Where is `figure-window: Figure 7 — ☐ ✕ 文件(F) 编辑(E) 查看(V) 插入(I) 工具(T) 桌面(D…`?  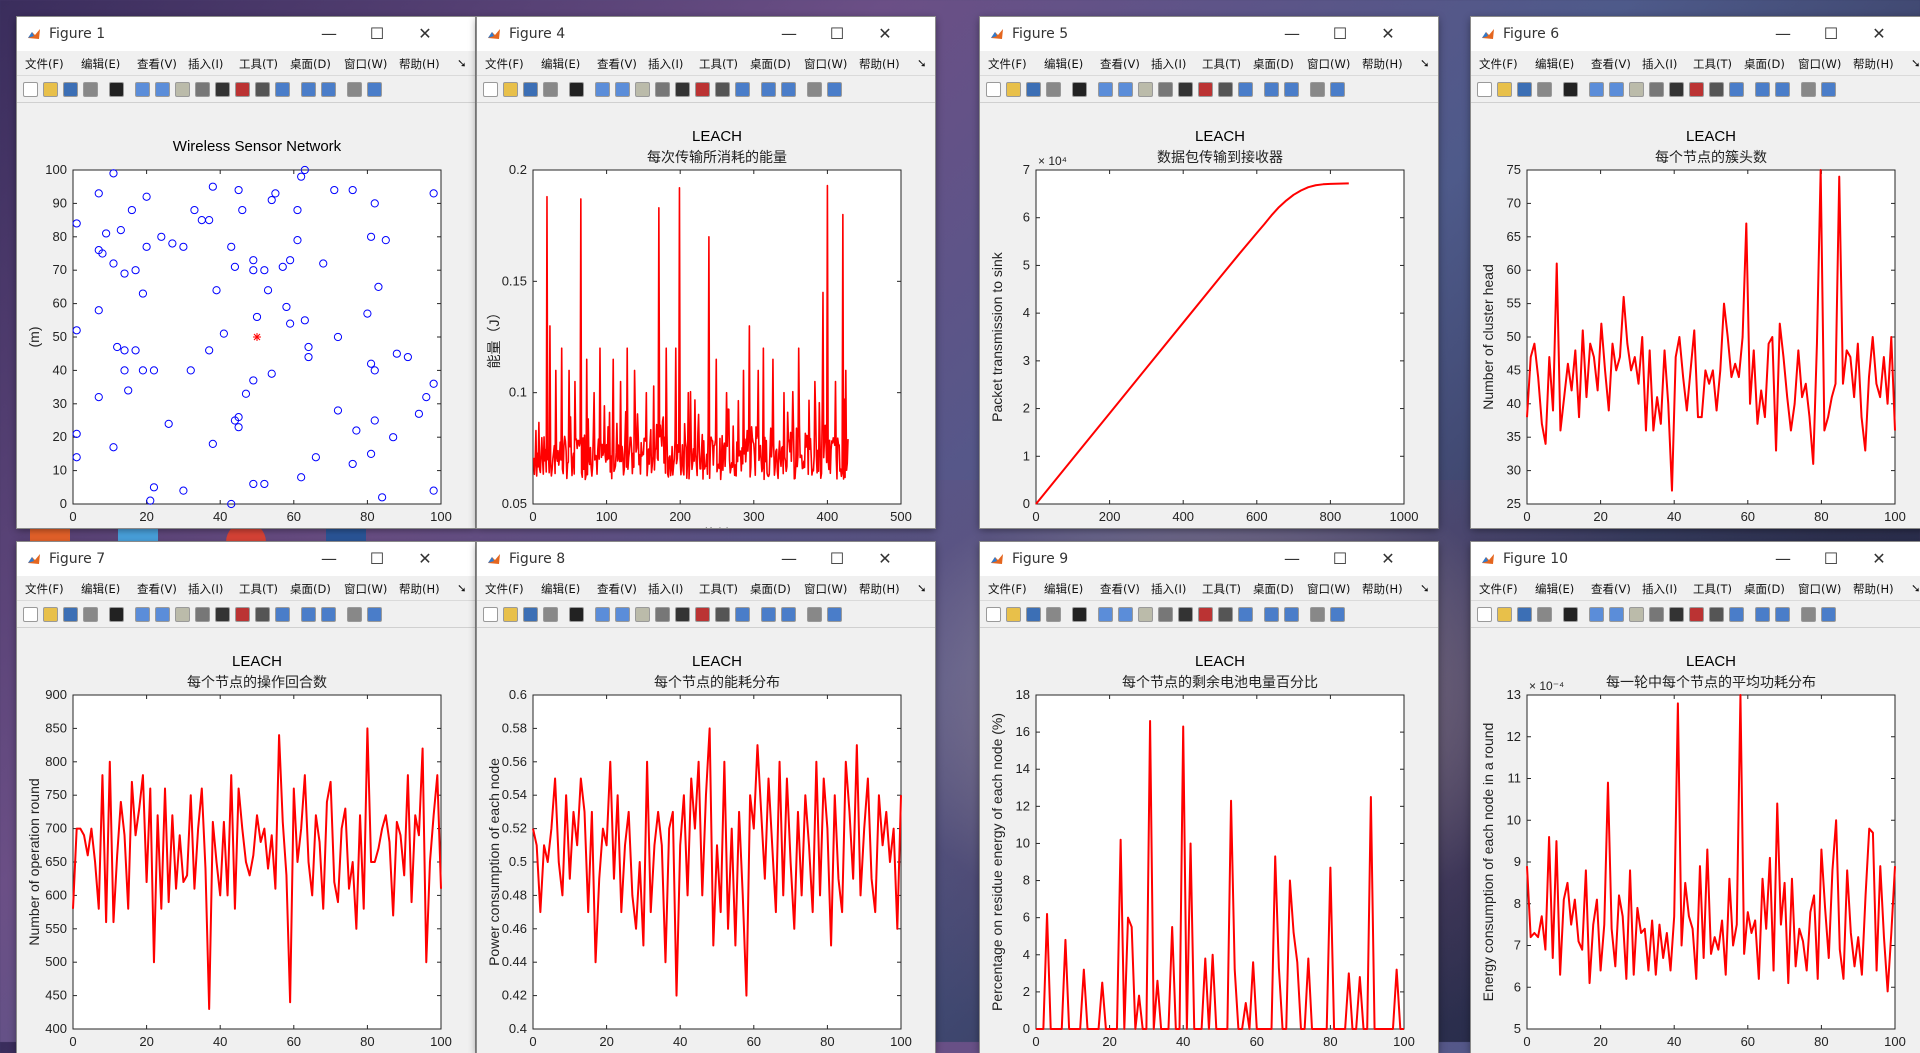
figure-window: Figure 7 — ☐ ✕ 文件(F) 编辑(E) 查看(V) 插入(I) 工具(T) 桌面(D… is located at coordinates (246, 797).